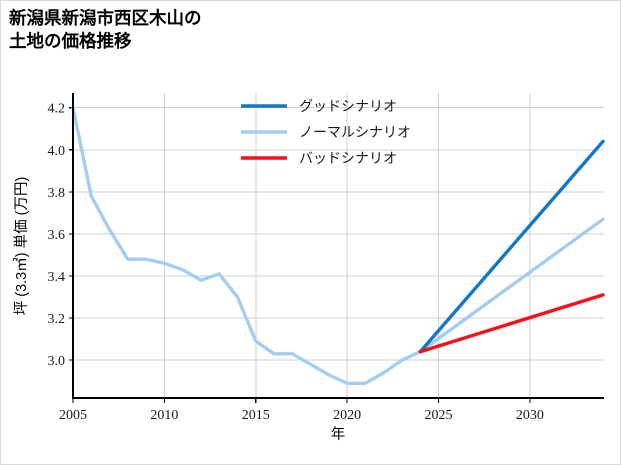 The image size is (621, 465). I want to click on x-tick-label: 2030, so click(530, 415).